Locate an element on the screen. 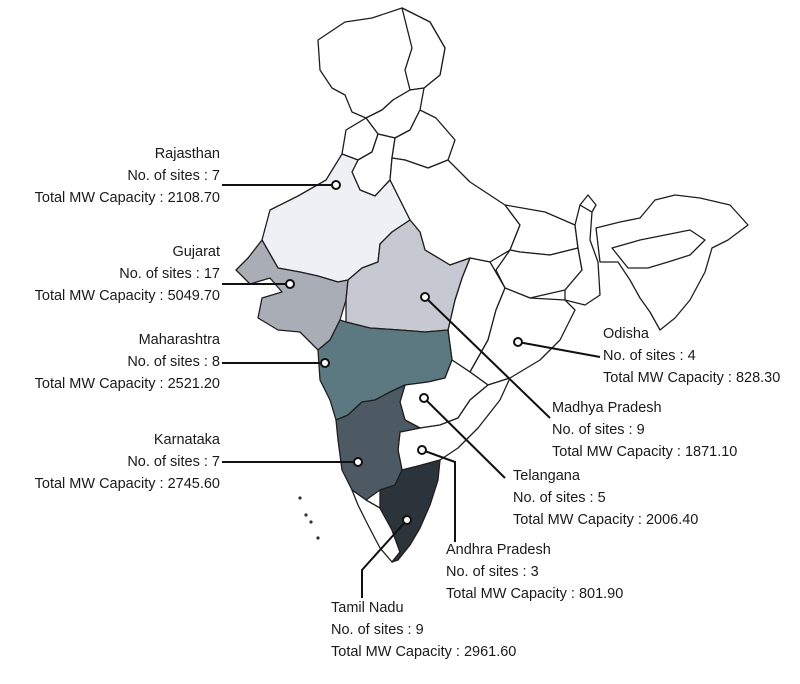 The image size is (800, 684). capacity-value: Total MW Capacity : 1871.10 is located at coordinates (645, 452).